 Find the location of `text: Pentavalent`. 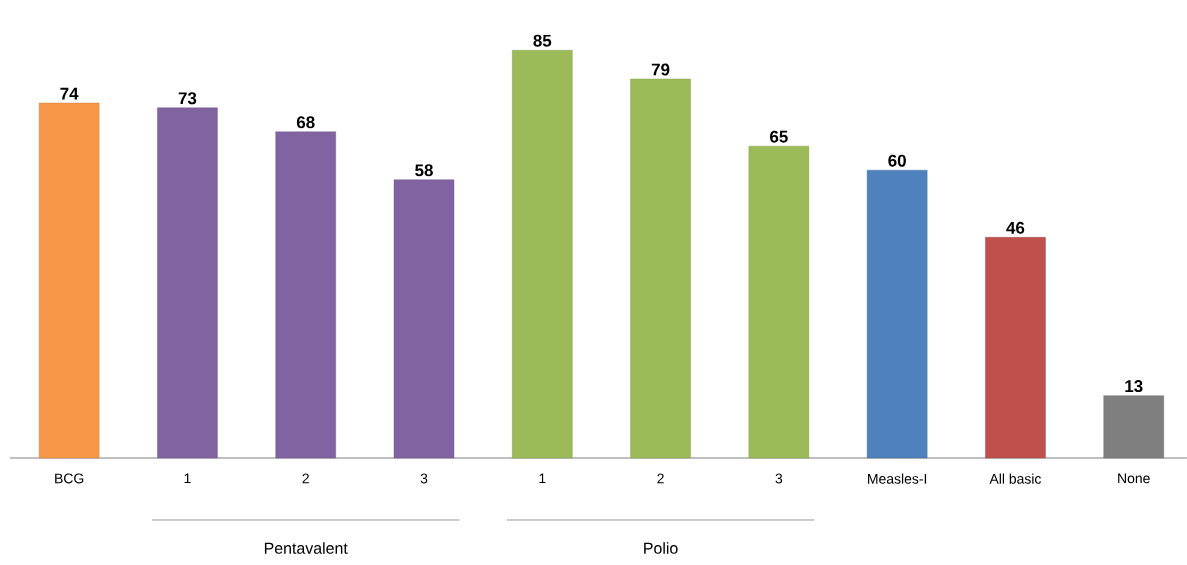

text: Pentavalent is located at coordinates (306, 548).